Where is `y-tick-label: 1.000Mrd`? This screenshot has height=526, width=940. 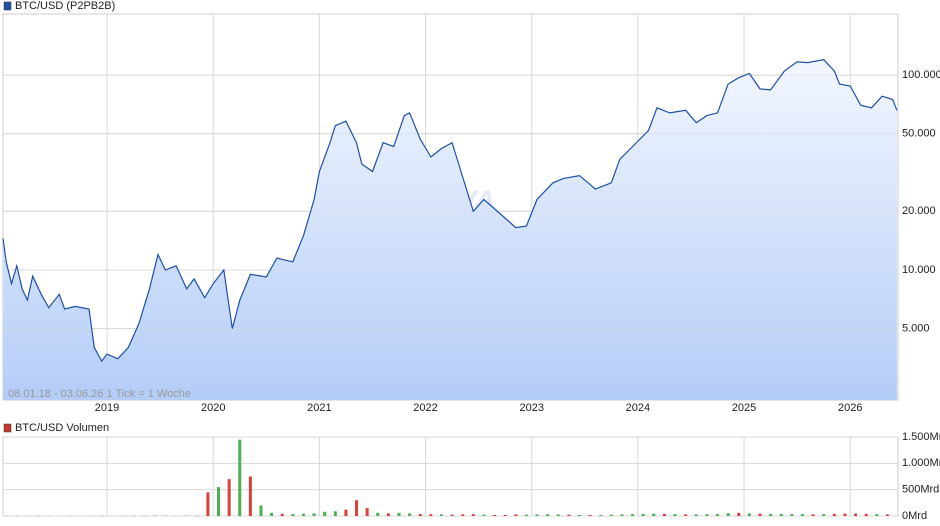
y-tick-label: 1.000Mrd is located at coordinates (921, 463).